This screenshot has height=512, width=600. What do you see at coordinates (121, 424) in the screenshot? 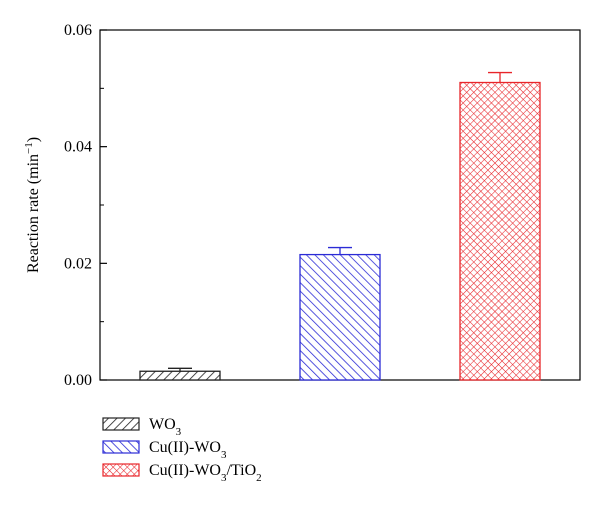
I see `legend-swatch-wo3` at bounding box center [121, 424].